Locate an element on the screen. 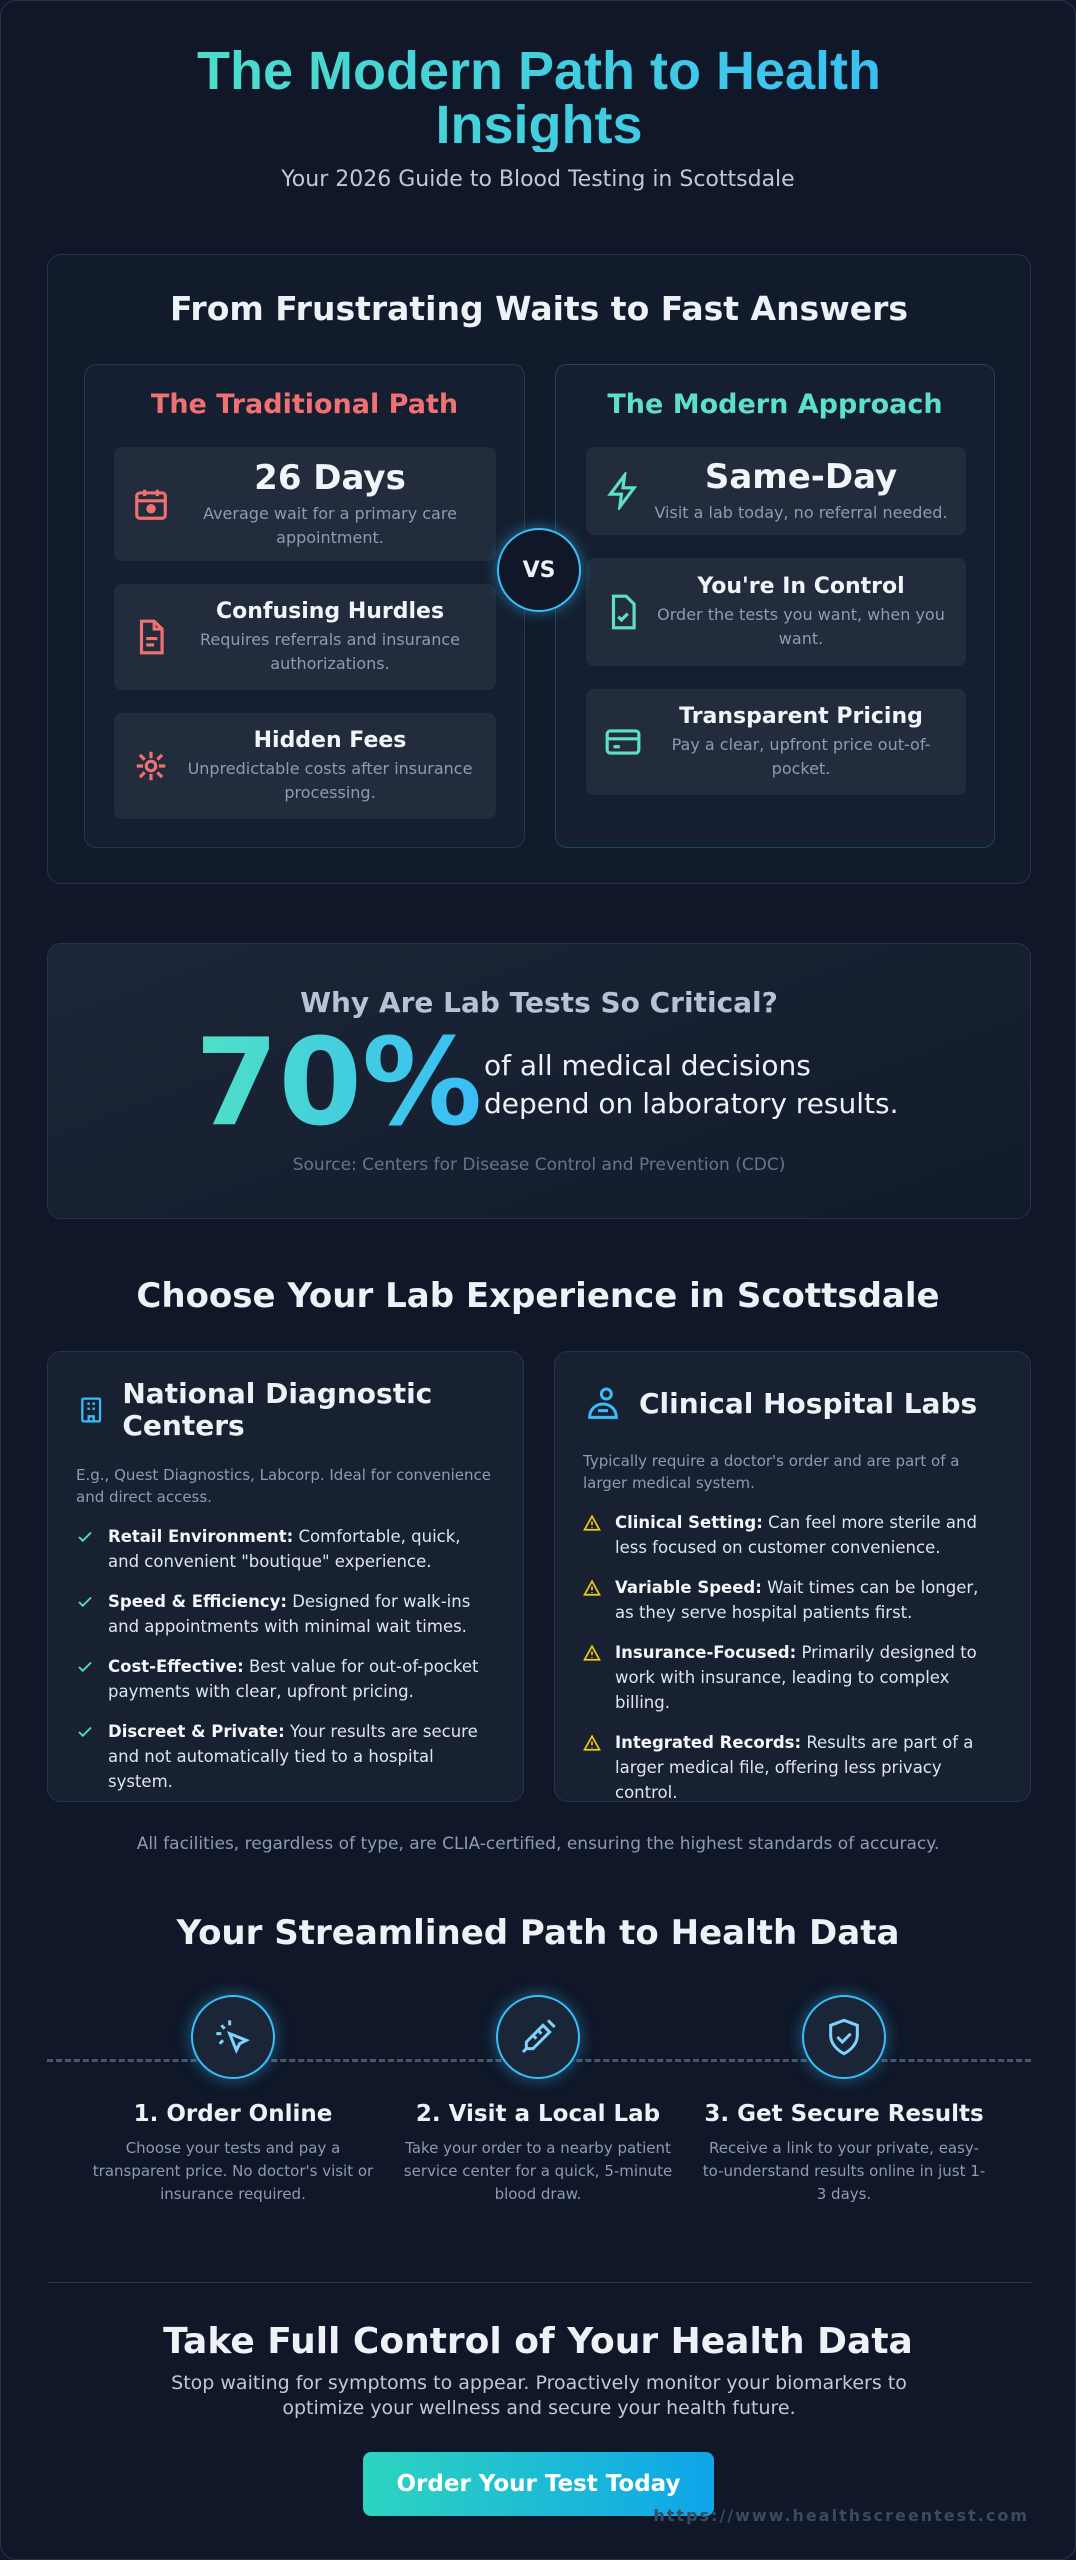 Image resolution: width=1076 pixels, height=2560 pixels. item-title: You're In Control is located at coordinates (801, 586).